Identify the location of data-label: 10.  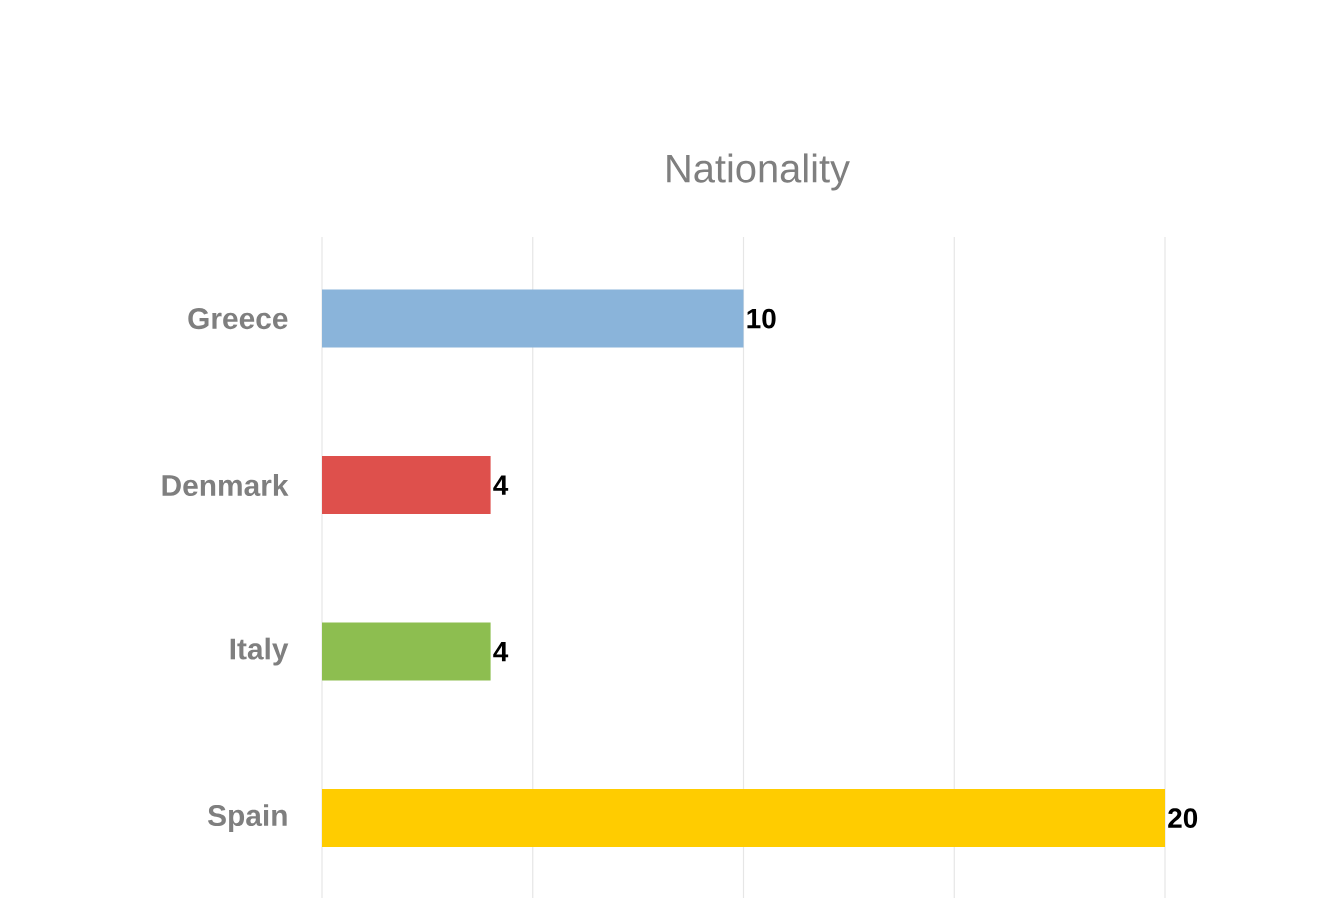
(761, 318).